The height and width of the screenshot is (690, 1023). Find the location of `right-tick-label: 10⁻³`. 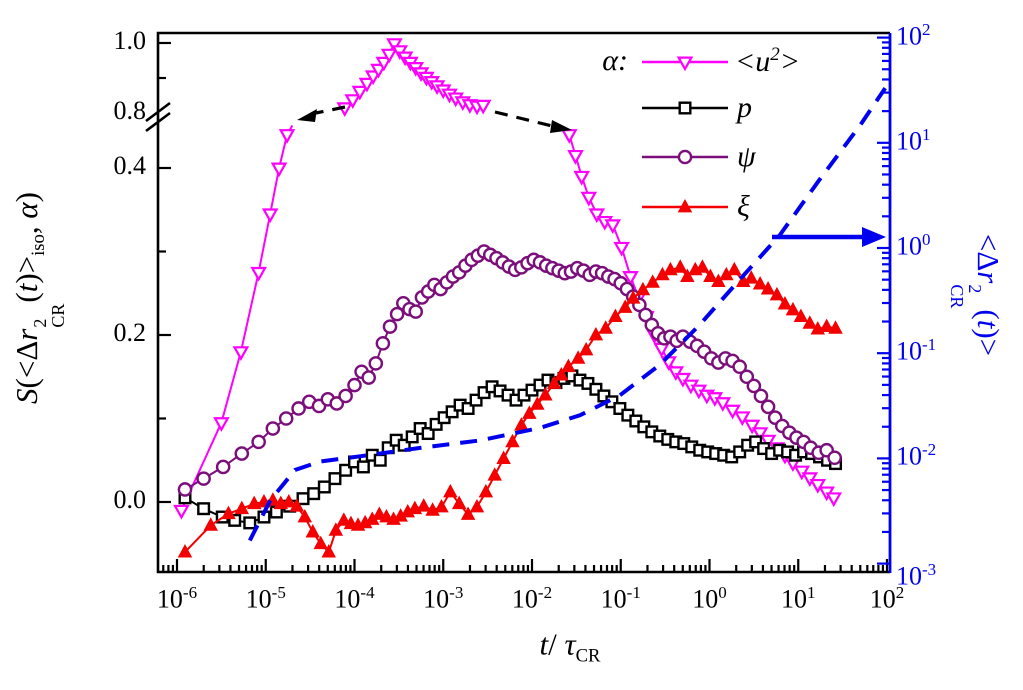

right-tick-label: 10⁻³ is located at coordinates (916, 575).